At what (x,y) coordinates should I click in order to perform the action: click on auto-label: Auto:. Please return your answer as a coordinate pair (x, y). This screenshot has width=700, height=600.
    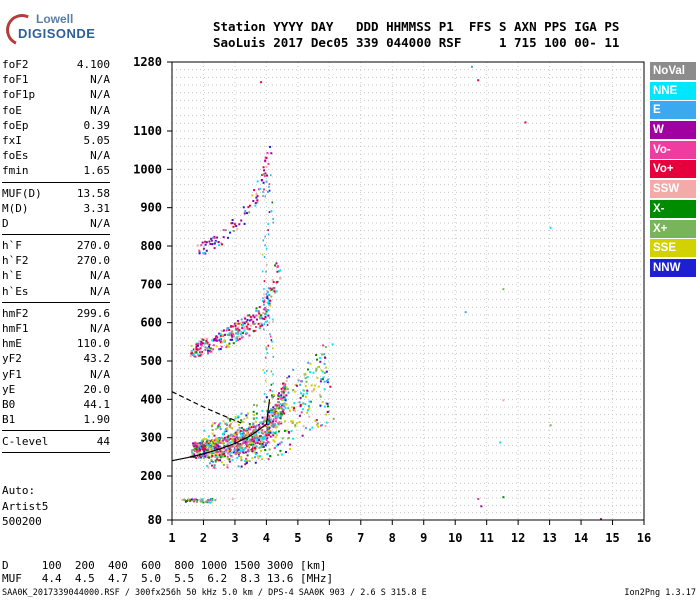
    Looking at the image, I should click on (19, 490).